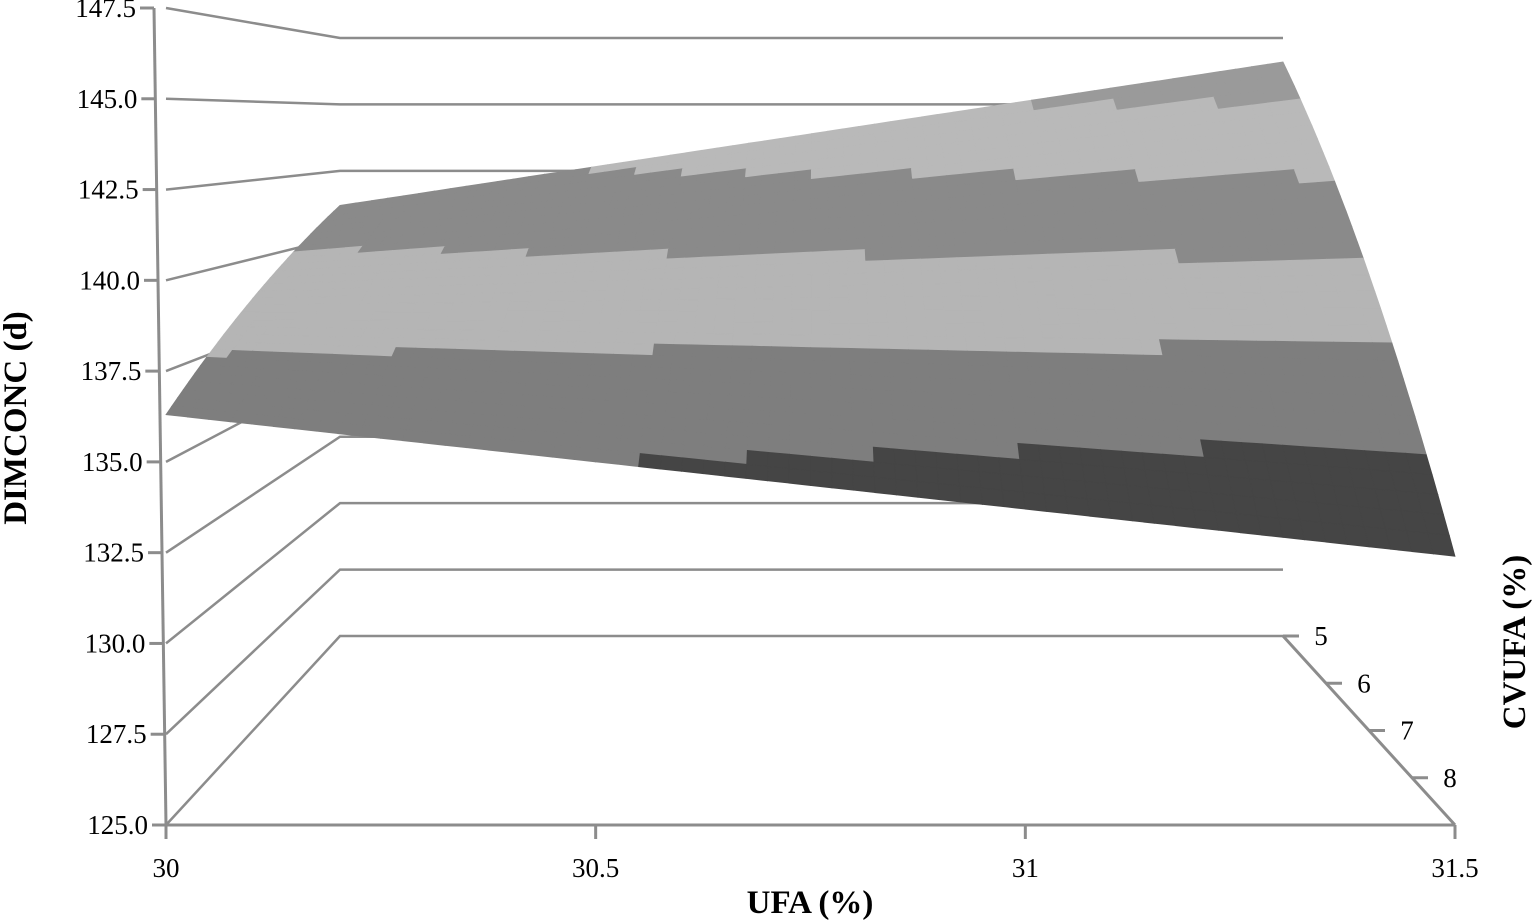  I want to click on x-axis-title: UFA (%), so click(810, 903).